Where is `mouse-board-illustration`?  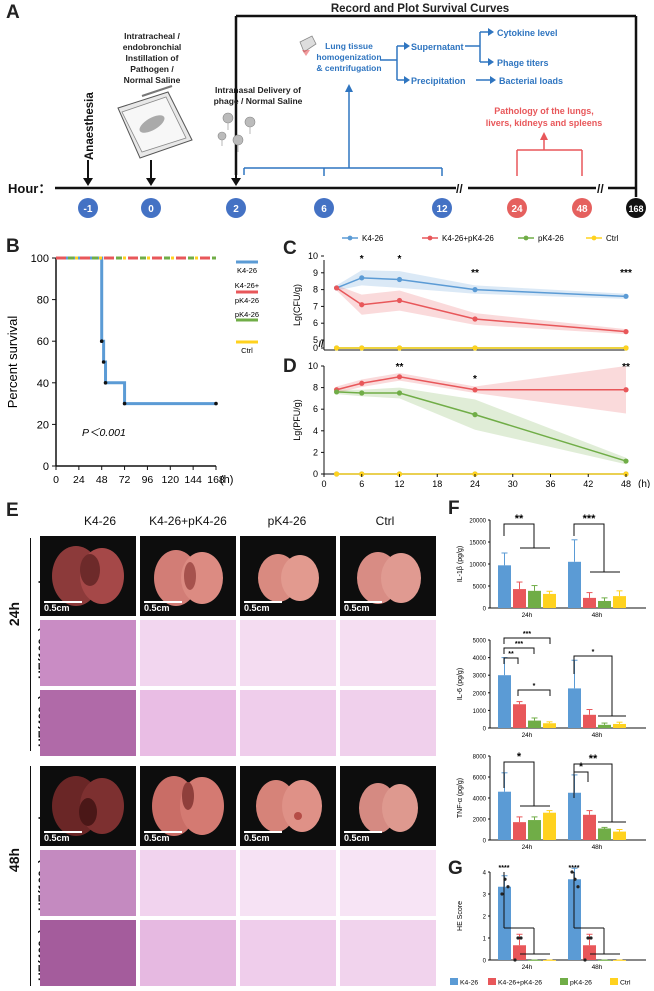
mouse-board-illustration is located at coordinates (155, 122).